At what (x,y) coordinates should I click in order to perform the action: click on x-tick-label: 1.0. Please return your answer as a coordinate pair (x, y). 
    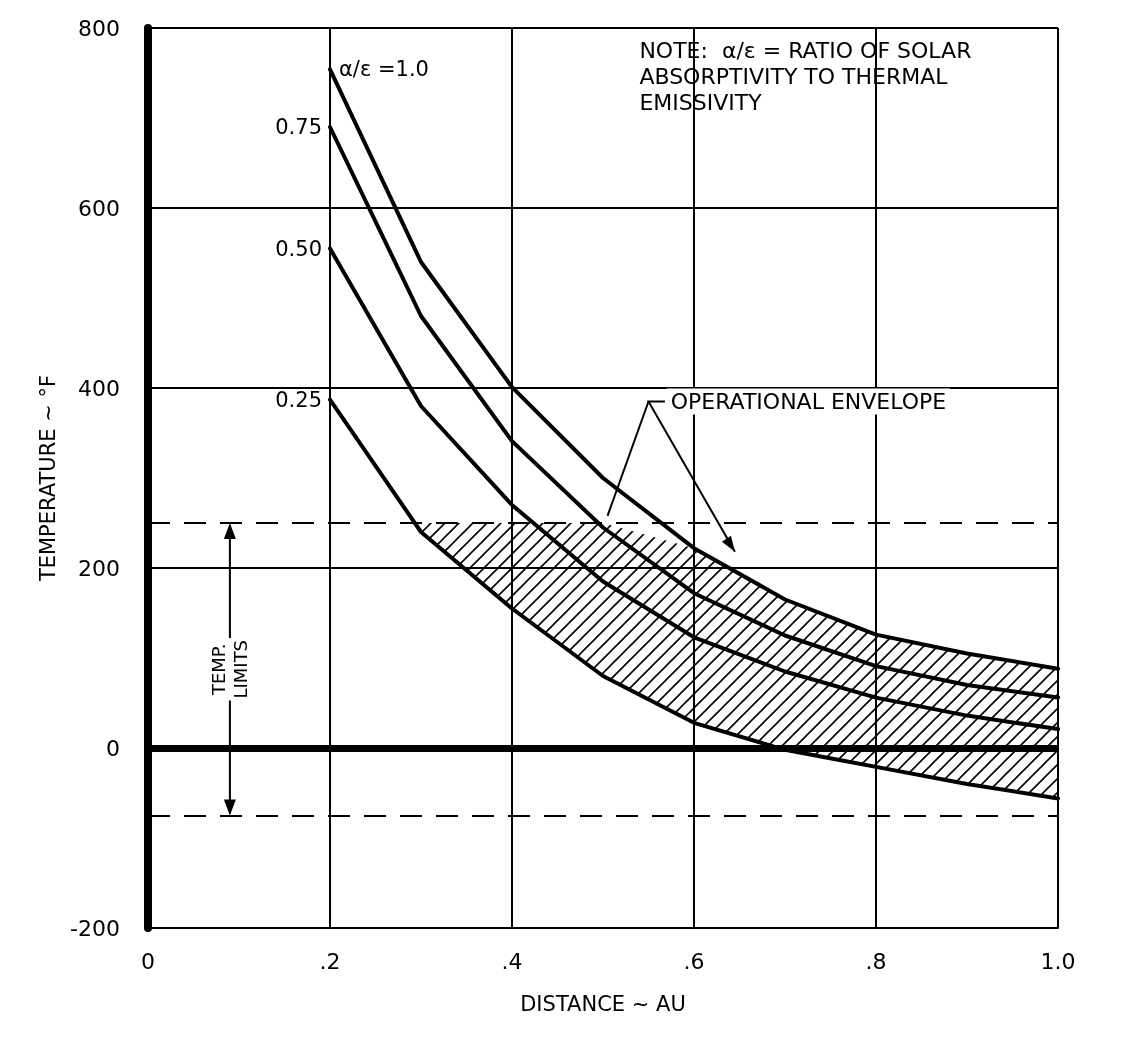
    Looking at the image, I should click on (1058, 961).